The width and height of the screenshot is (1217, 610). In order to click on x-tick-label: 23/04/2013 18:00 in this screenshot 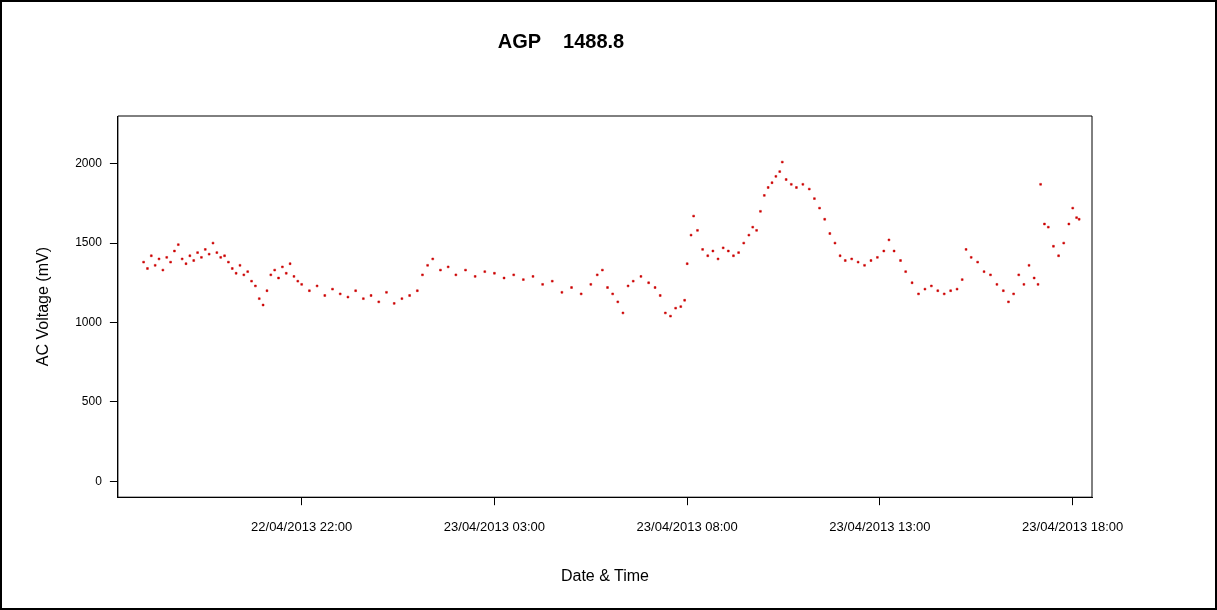, I will do `click(1073, 526)`.